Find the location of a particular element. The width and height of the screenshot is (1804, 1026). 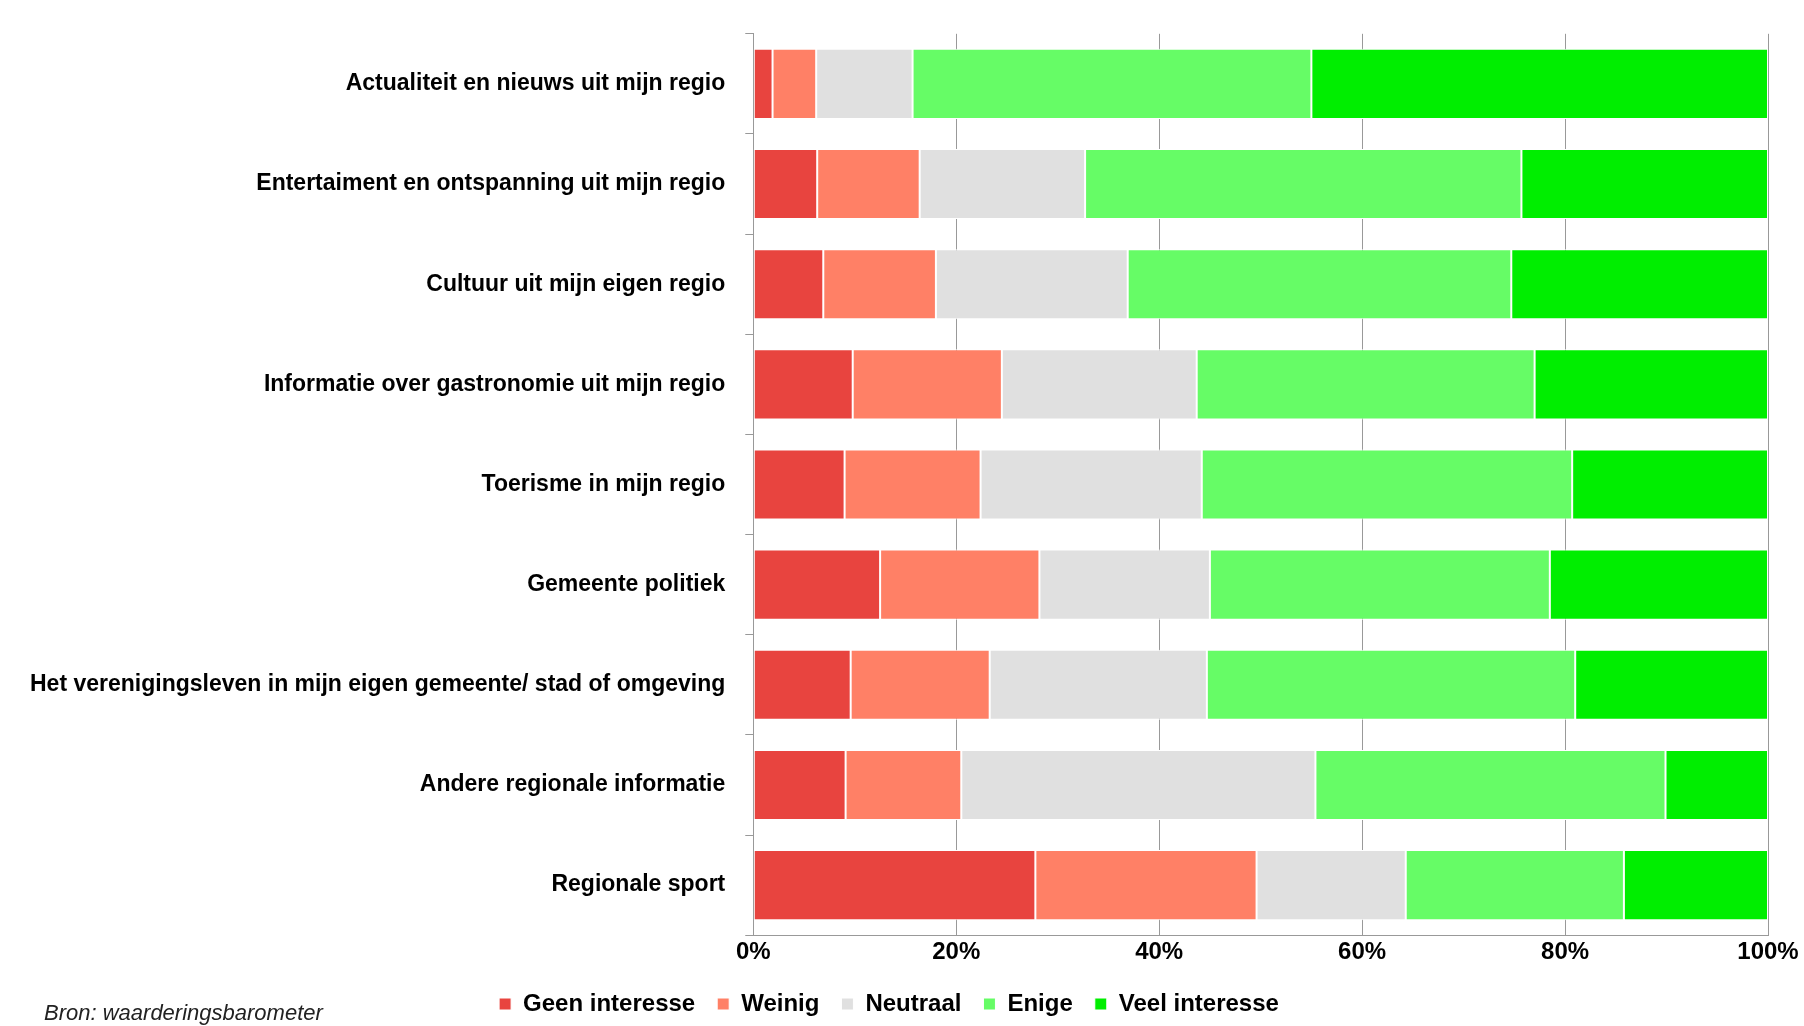

y-tick-label: Het verenigingsleven in mijn eigen gemeente/ stad of omgeving is located at coordinates (377, 683).